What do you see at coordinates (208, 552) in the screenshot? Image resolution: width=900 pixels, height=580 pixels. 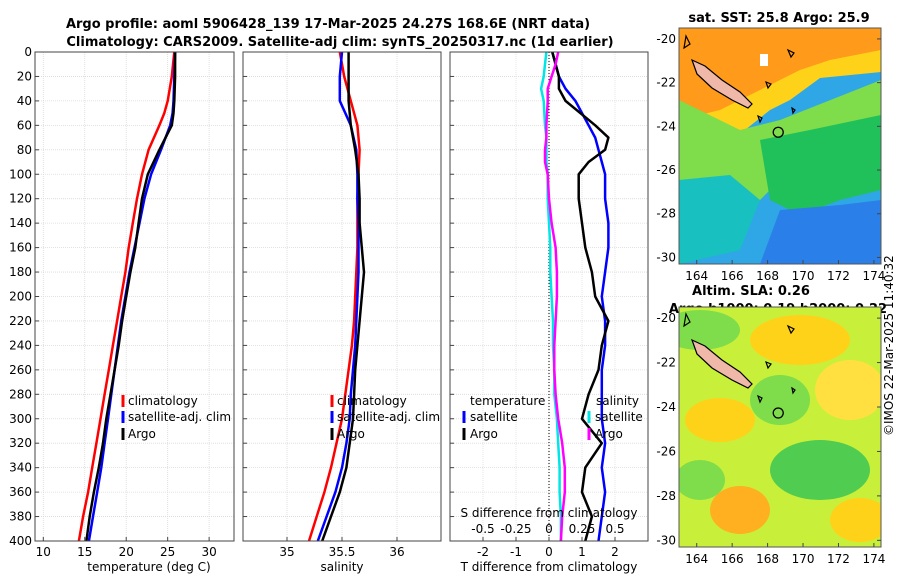 I see `x-tick-label: 30` at bounding box center [208, 552].